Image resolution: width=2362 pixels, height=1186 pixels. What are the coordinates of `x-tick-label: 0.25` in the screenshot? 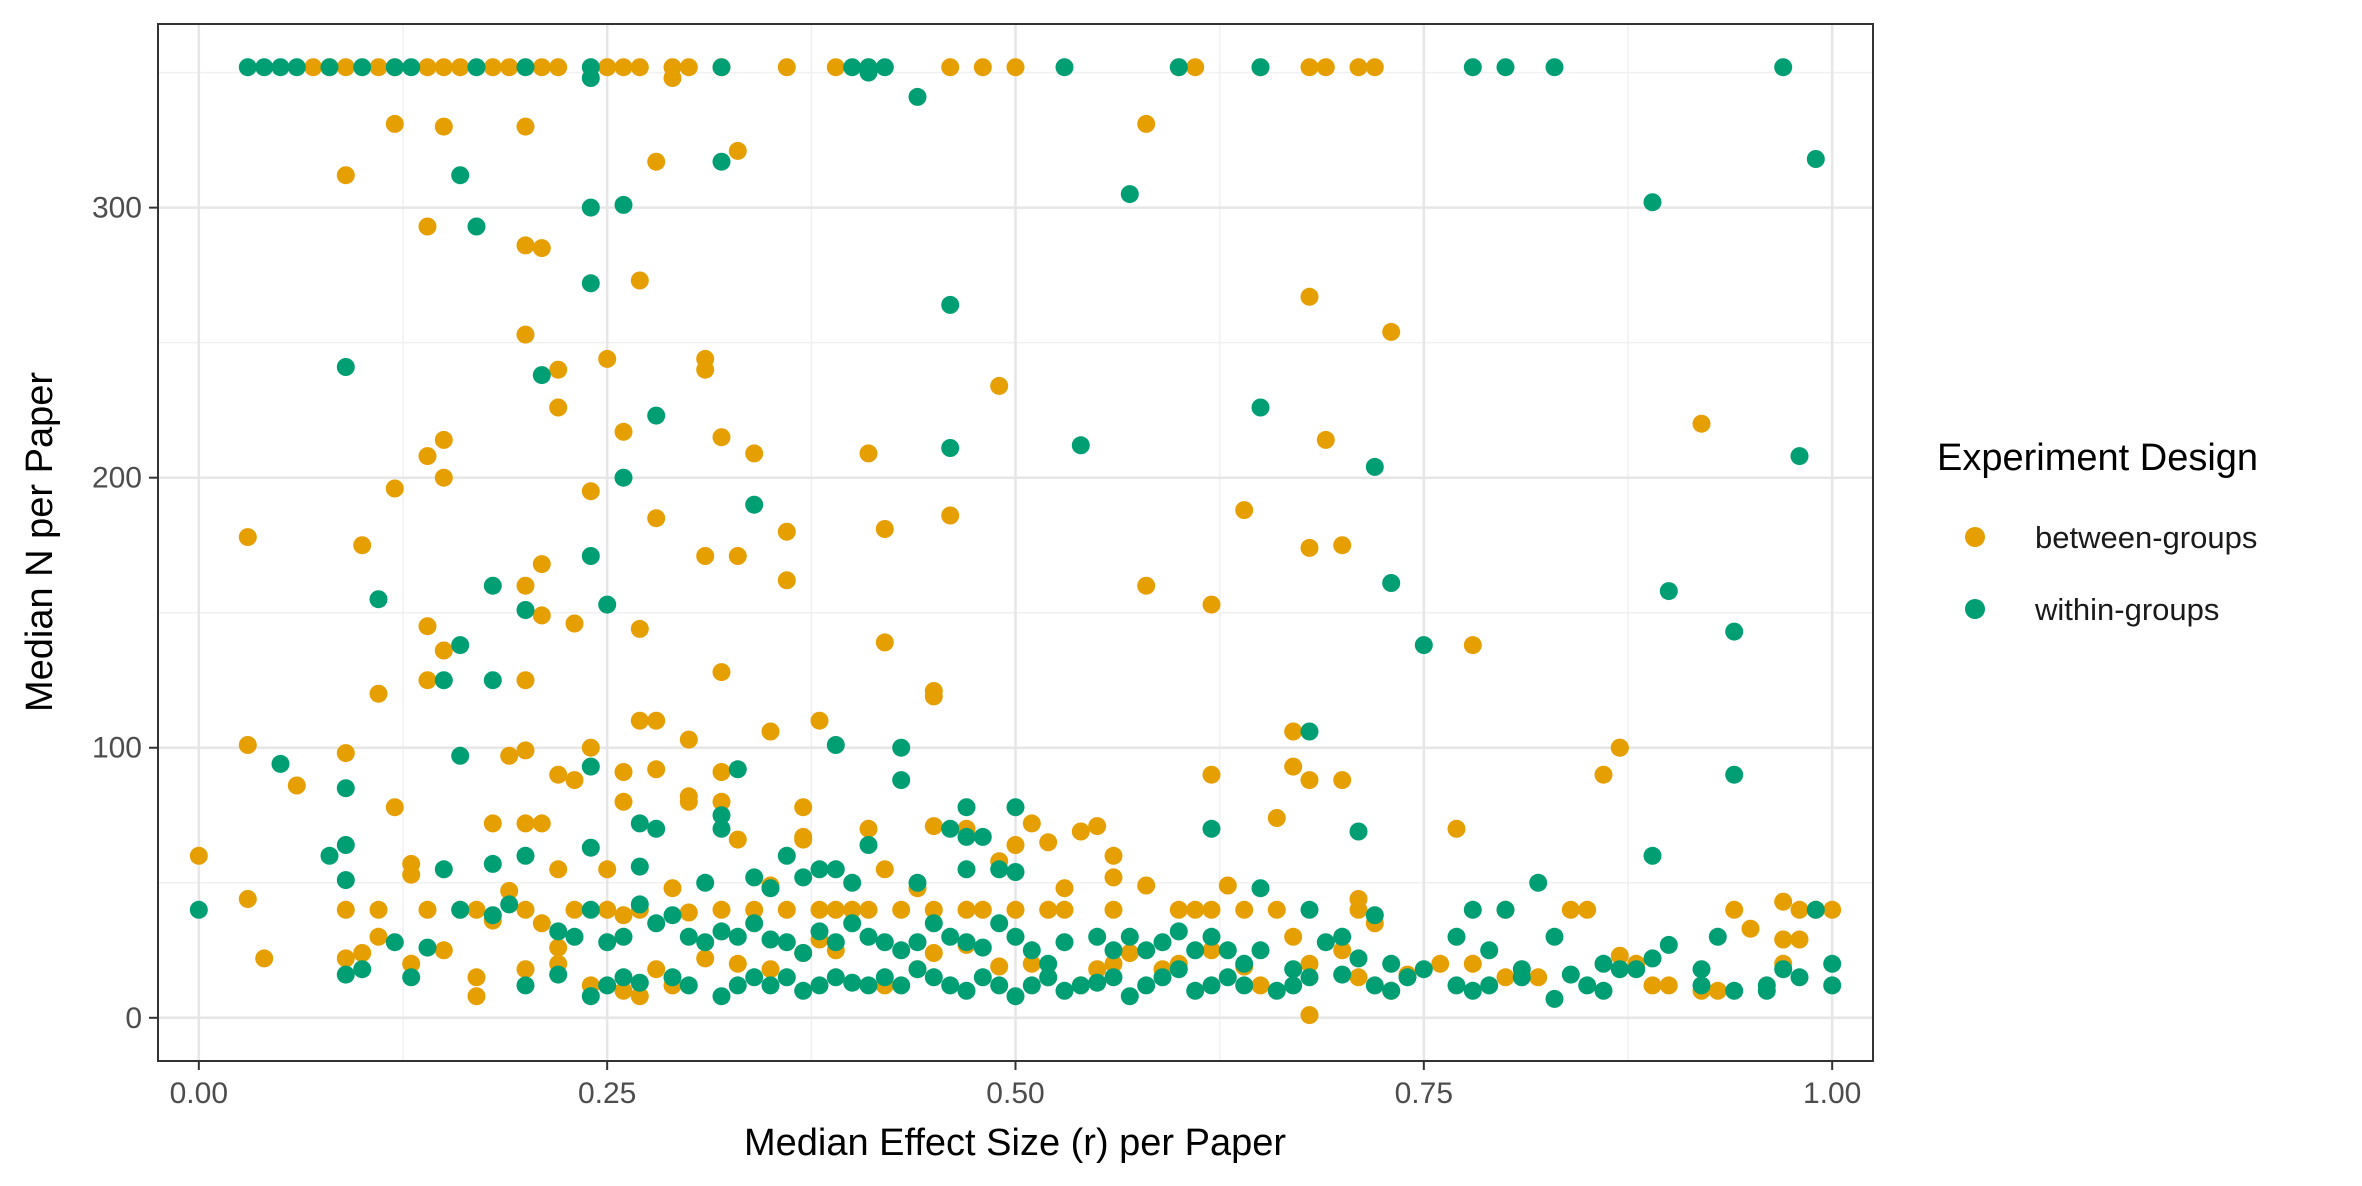 It's located at (607, 1093).